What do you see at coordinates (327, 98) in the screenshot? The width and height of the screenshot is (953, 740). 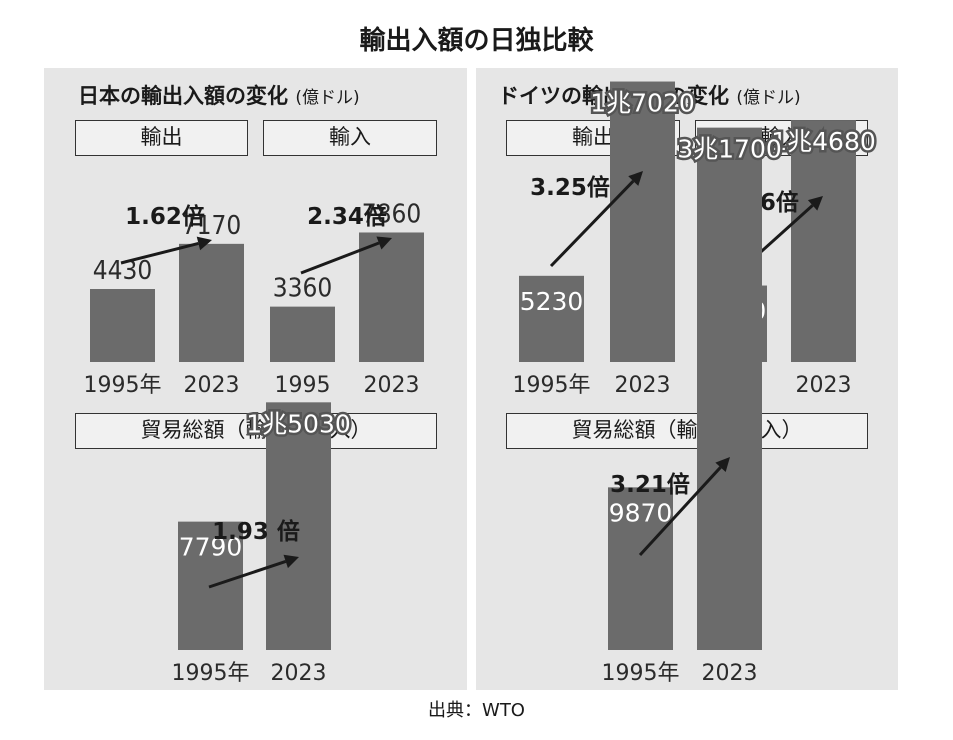 I see `japan-unit-label: (億ドル)` at bounding box center [327, 98].